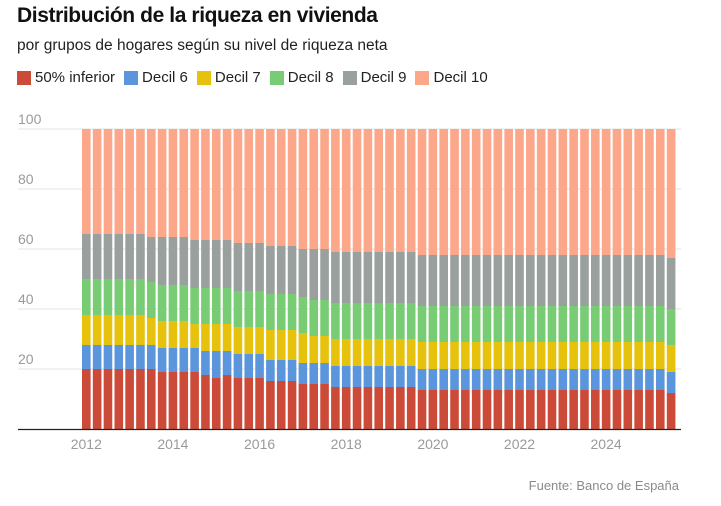 The image size is (721, 506). I want to click on bar-segment: 2019T2 · Decil 7: 9, so click(400, 352).